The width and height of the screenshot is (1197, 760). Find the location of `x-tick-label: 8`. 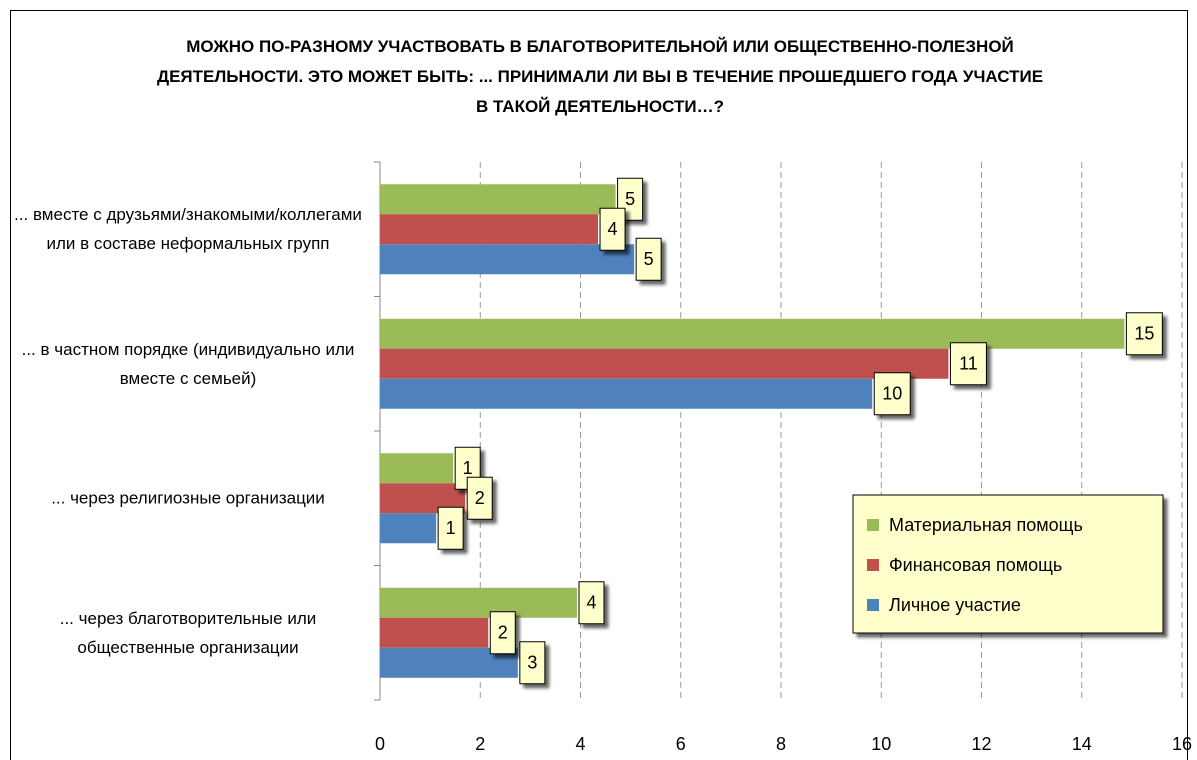

x-tick-label: 8 is located at coordinates (781, 744).